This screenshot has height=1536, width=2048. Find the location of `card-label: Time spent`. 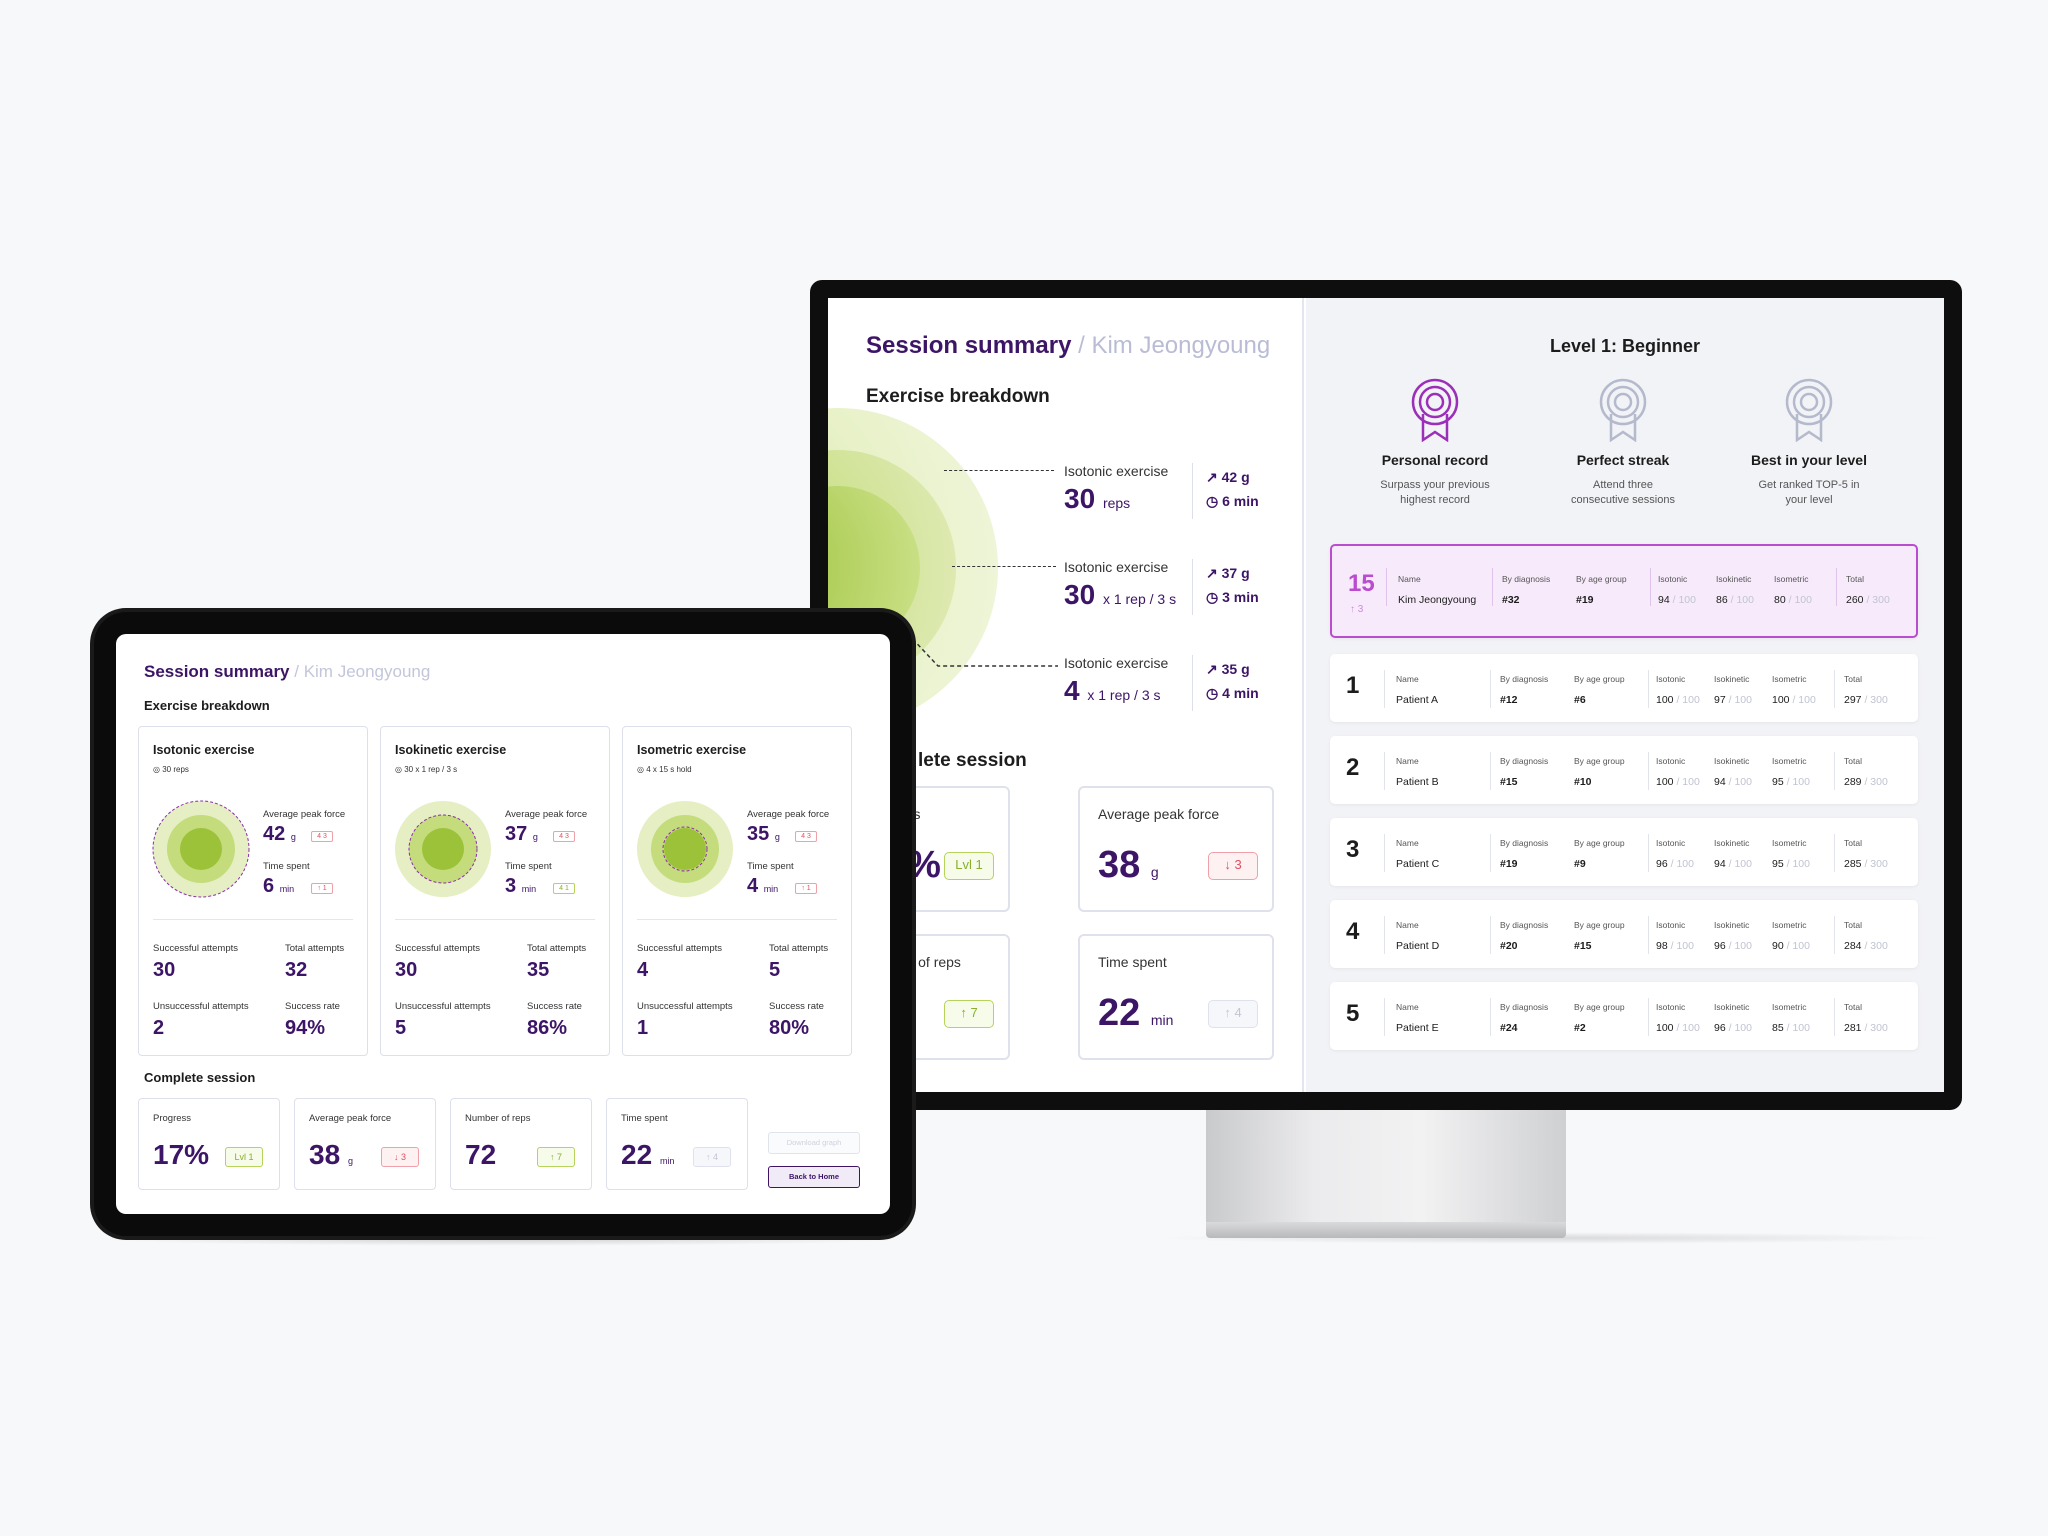

card-label: Time spent is located at coordinates (1132, 962).